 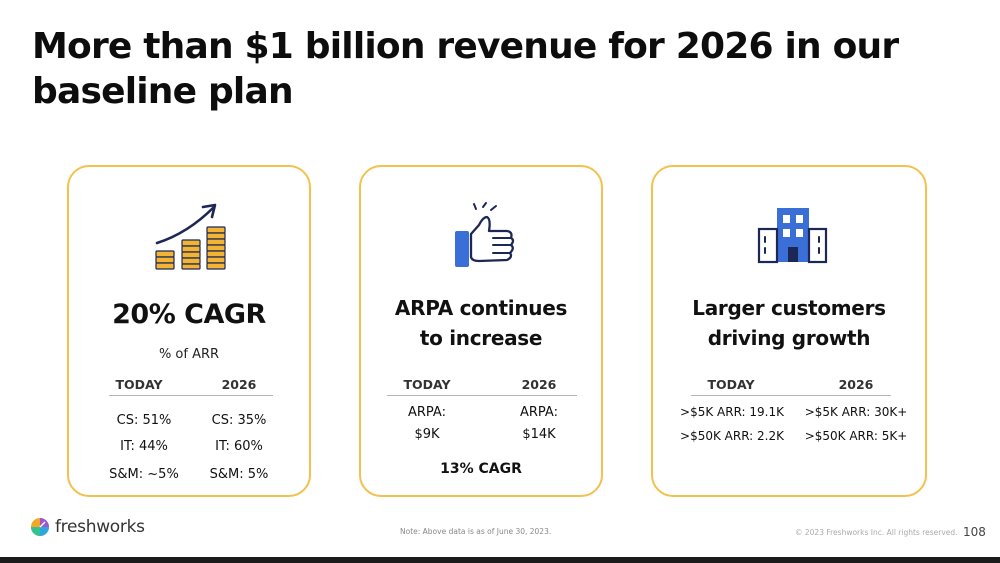 I want to click on office-building-icon, so click(x=792, y=236).